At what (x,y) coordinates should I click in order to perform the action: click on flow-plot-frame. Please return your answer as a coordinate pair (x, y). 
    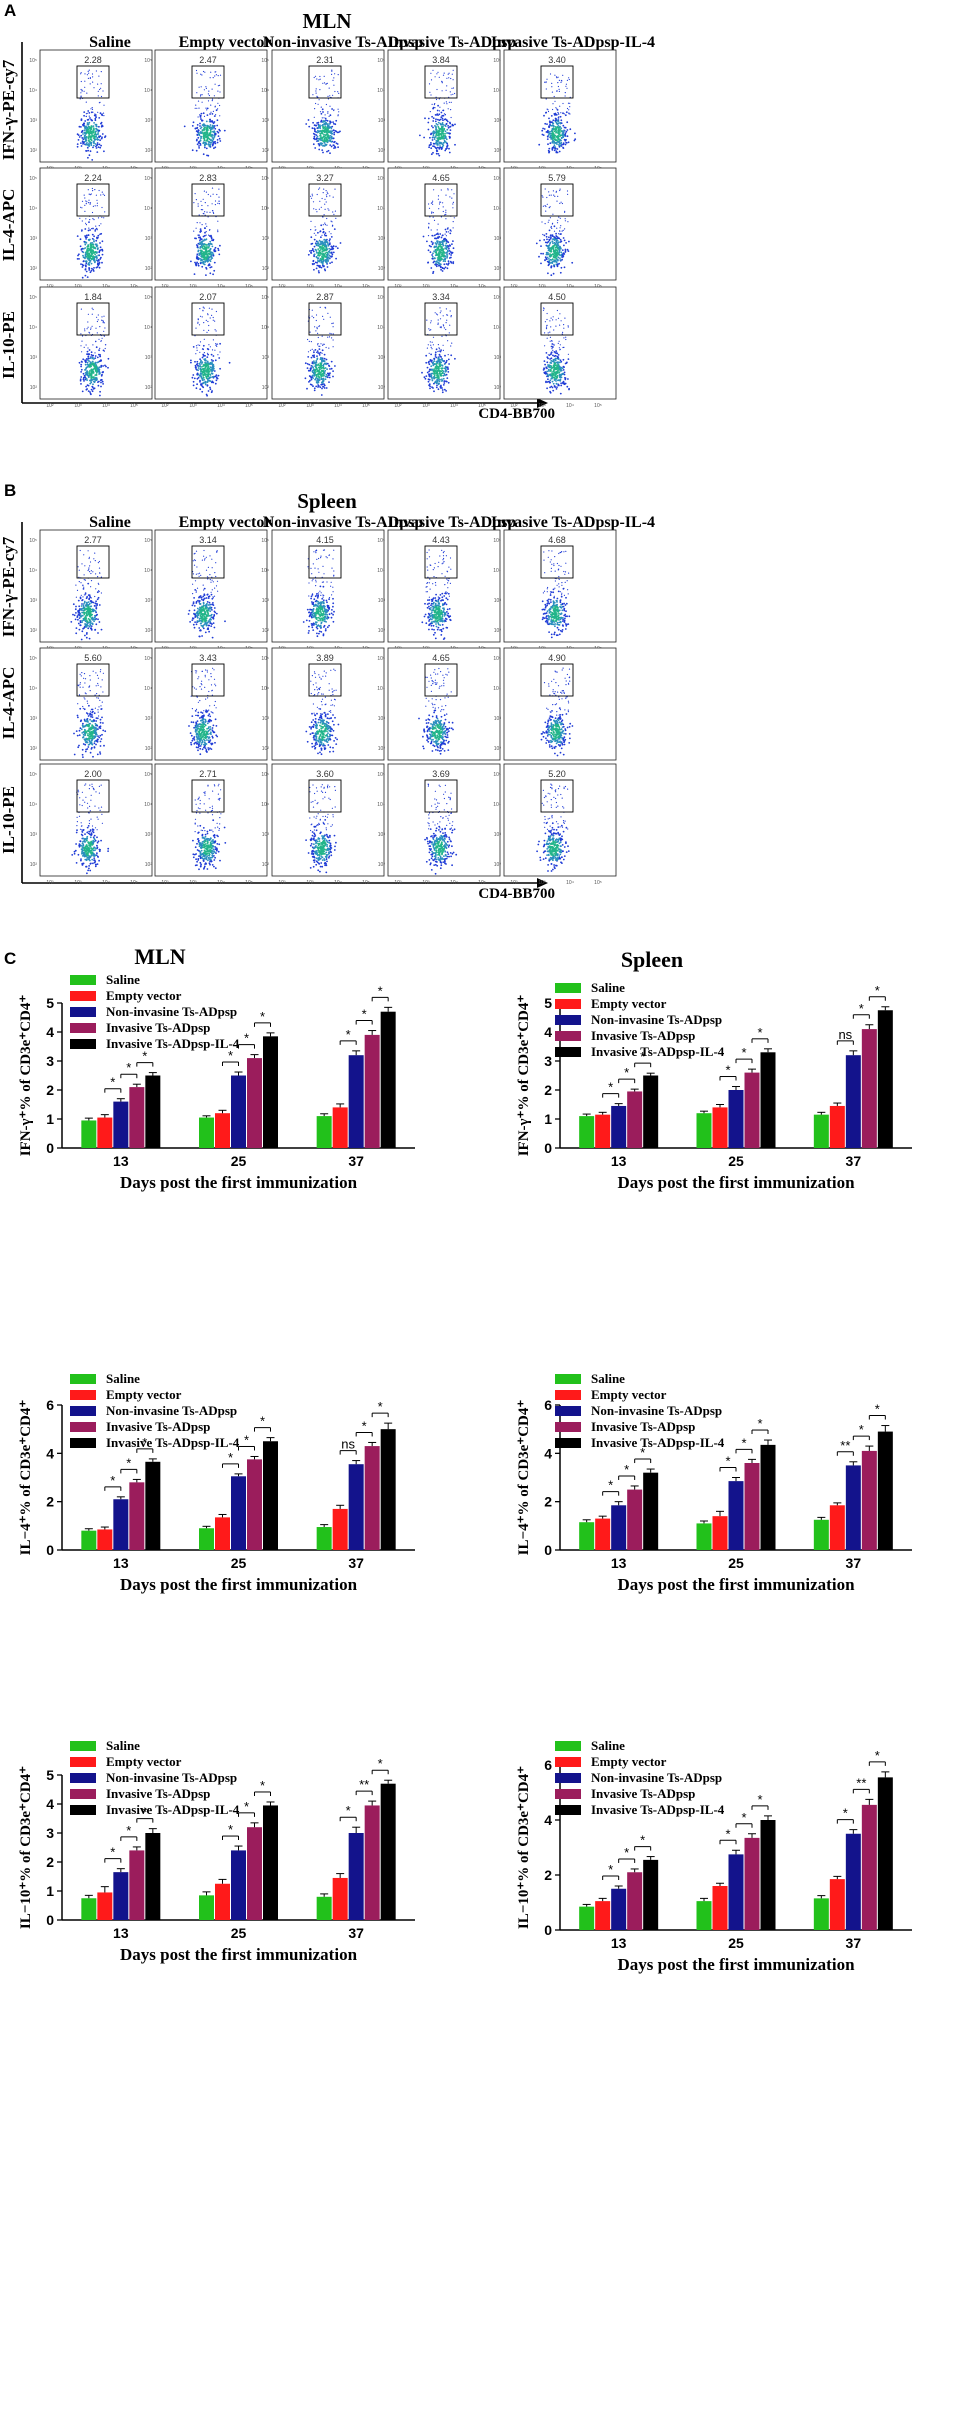
    Looking at the image, I should click on (211, 106).